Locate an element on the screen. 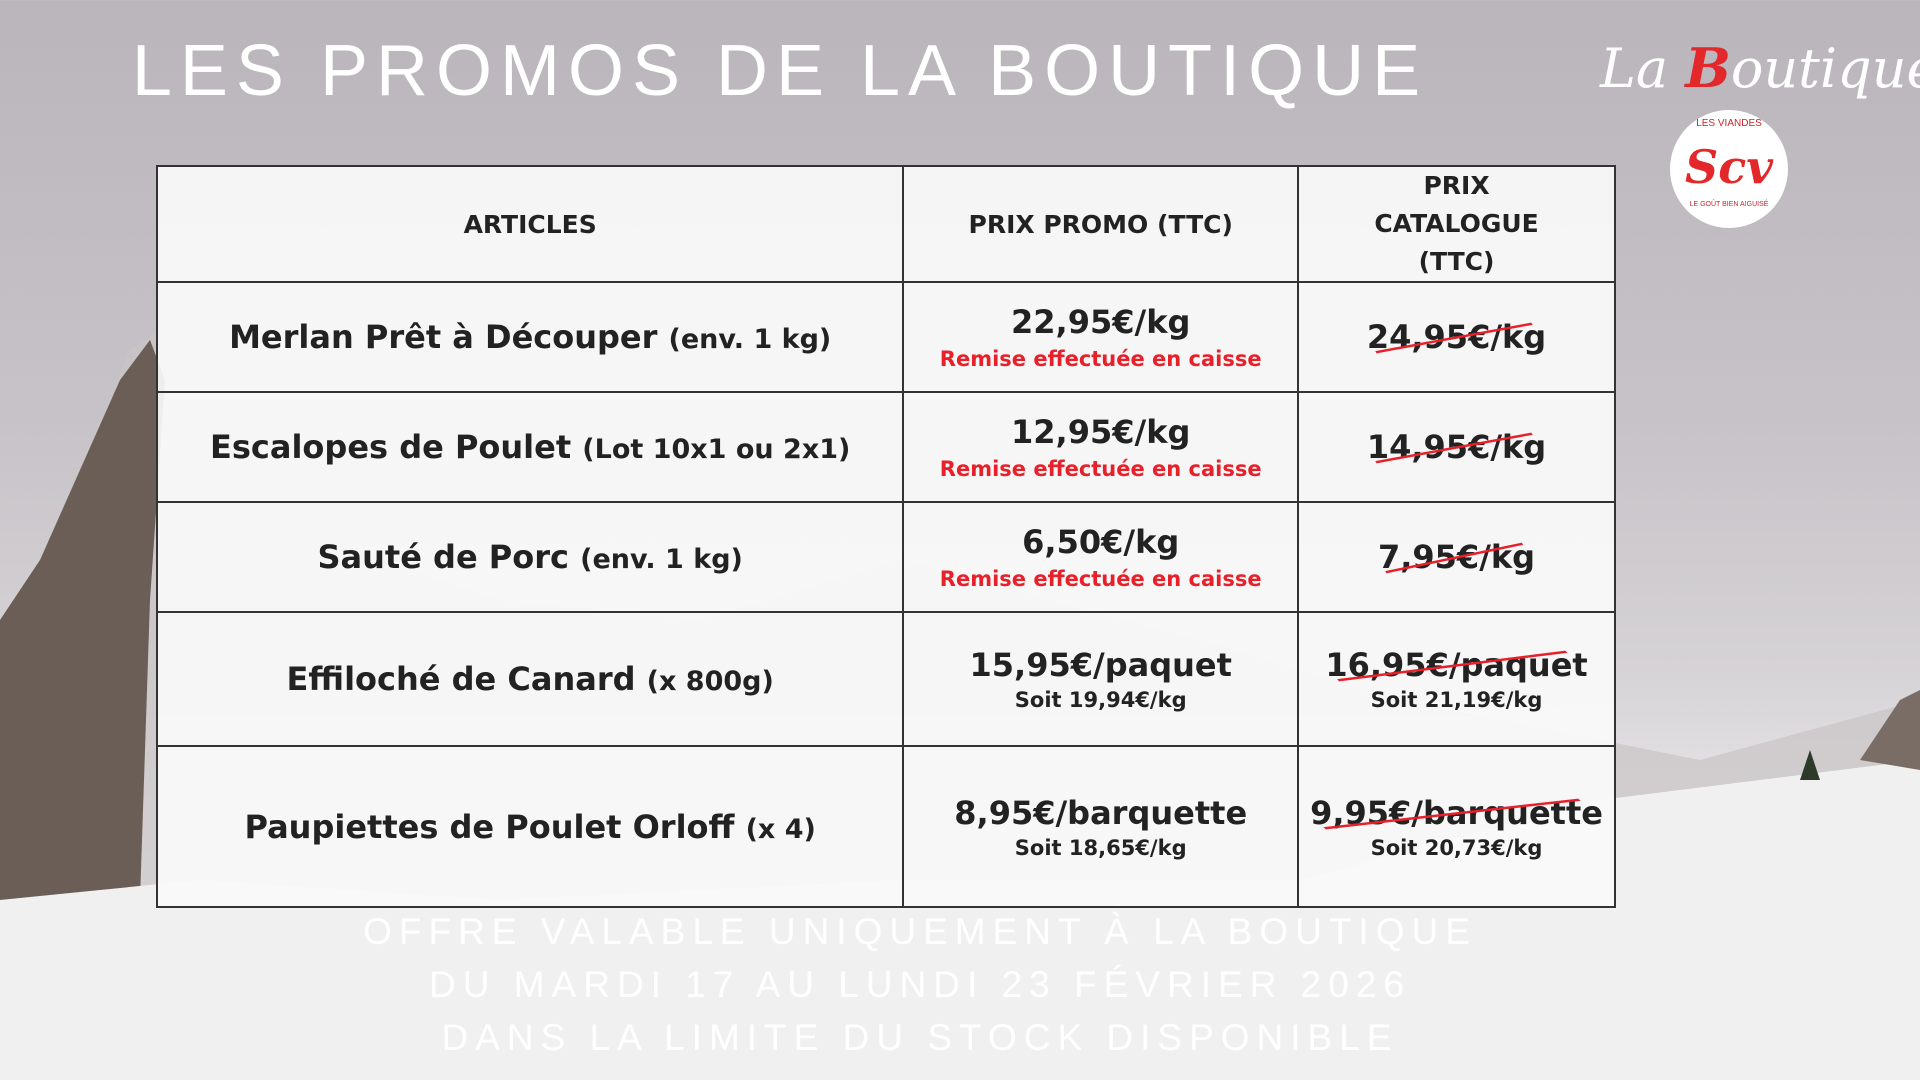 The width and height of the screenshot is (1920, 1080). catalogue-price-struck: 16,95€/paquet is located at coordinates (1456, 665).